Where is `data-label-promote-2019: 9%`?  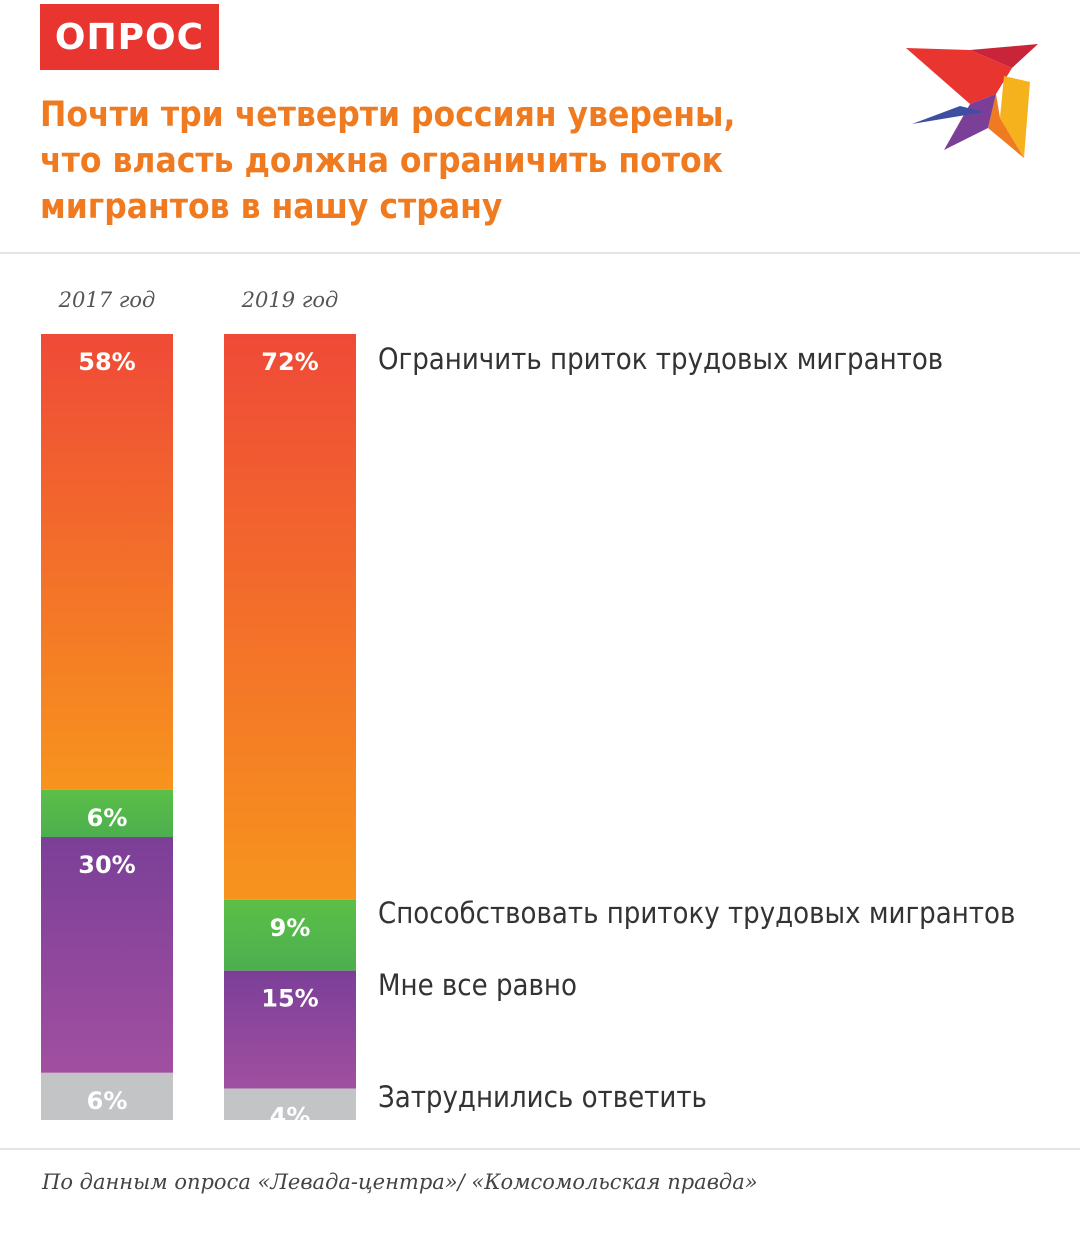
data-label-promote-2019: 9% is located at coordinates (290, 928).